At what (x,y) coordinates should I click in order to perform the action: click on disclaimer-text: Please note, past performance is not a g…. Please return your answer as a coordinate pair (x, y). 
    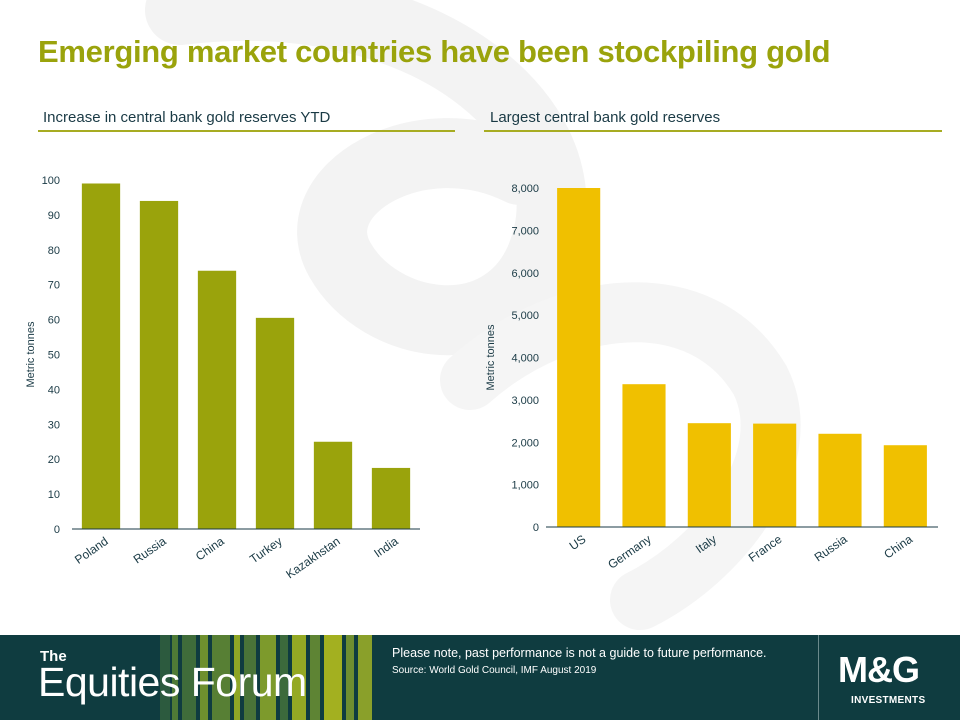
    Looking at the image, I should click on (579, 653).